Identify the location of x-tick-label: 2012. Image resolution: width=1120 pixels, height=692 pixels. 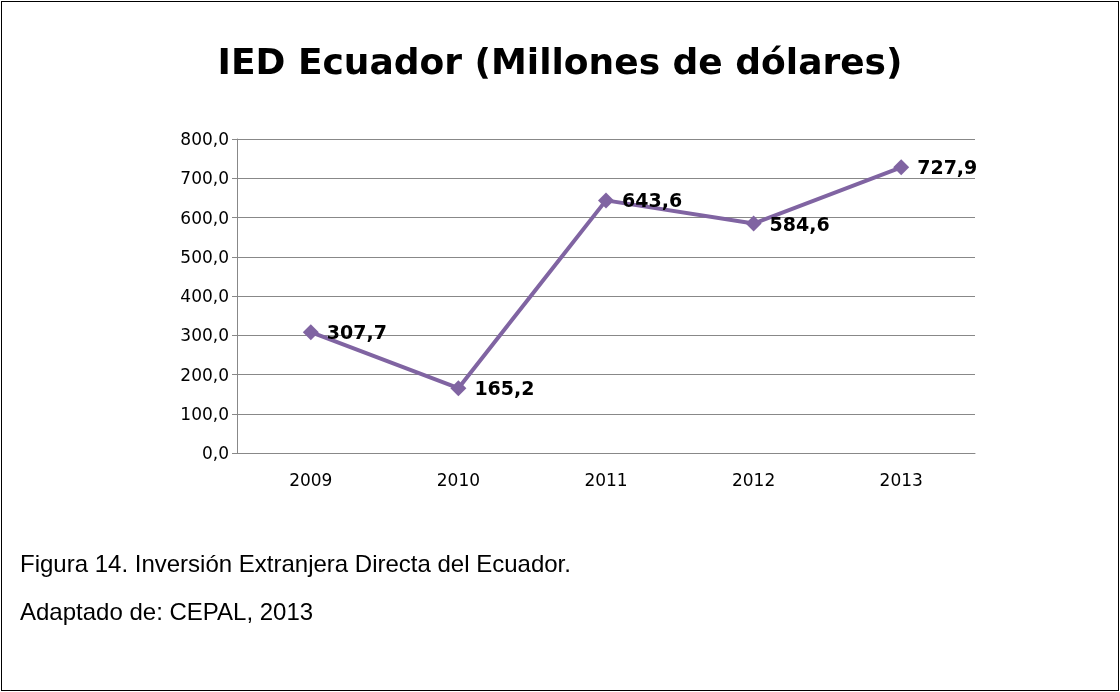
(753, 479).